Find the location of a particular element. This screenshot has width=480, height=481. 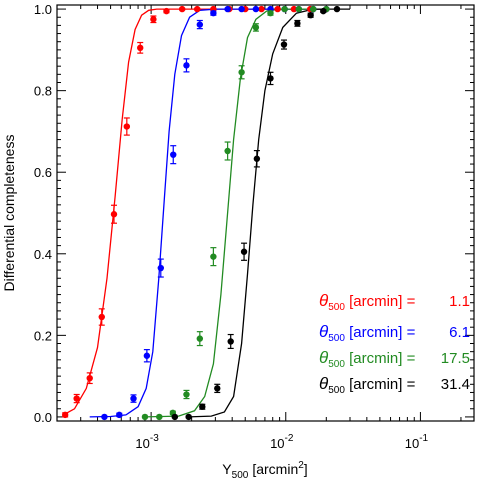

x-tick-label-exponent: -2 is located at coordinates (289, 438).